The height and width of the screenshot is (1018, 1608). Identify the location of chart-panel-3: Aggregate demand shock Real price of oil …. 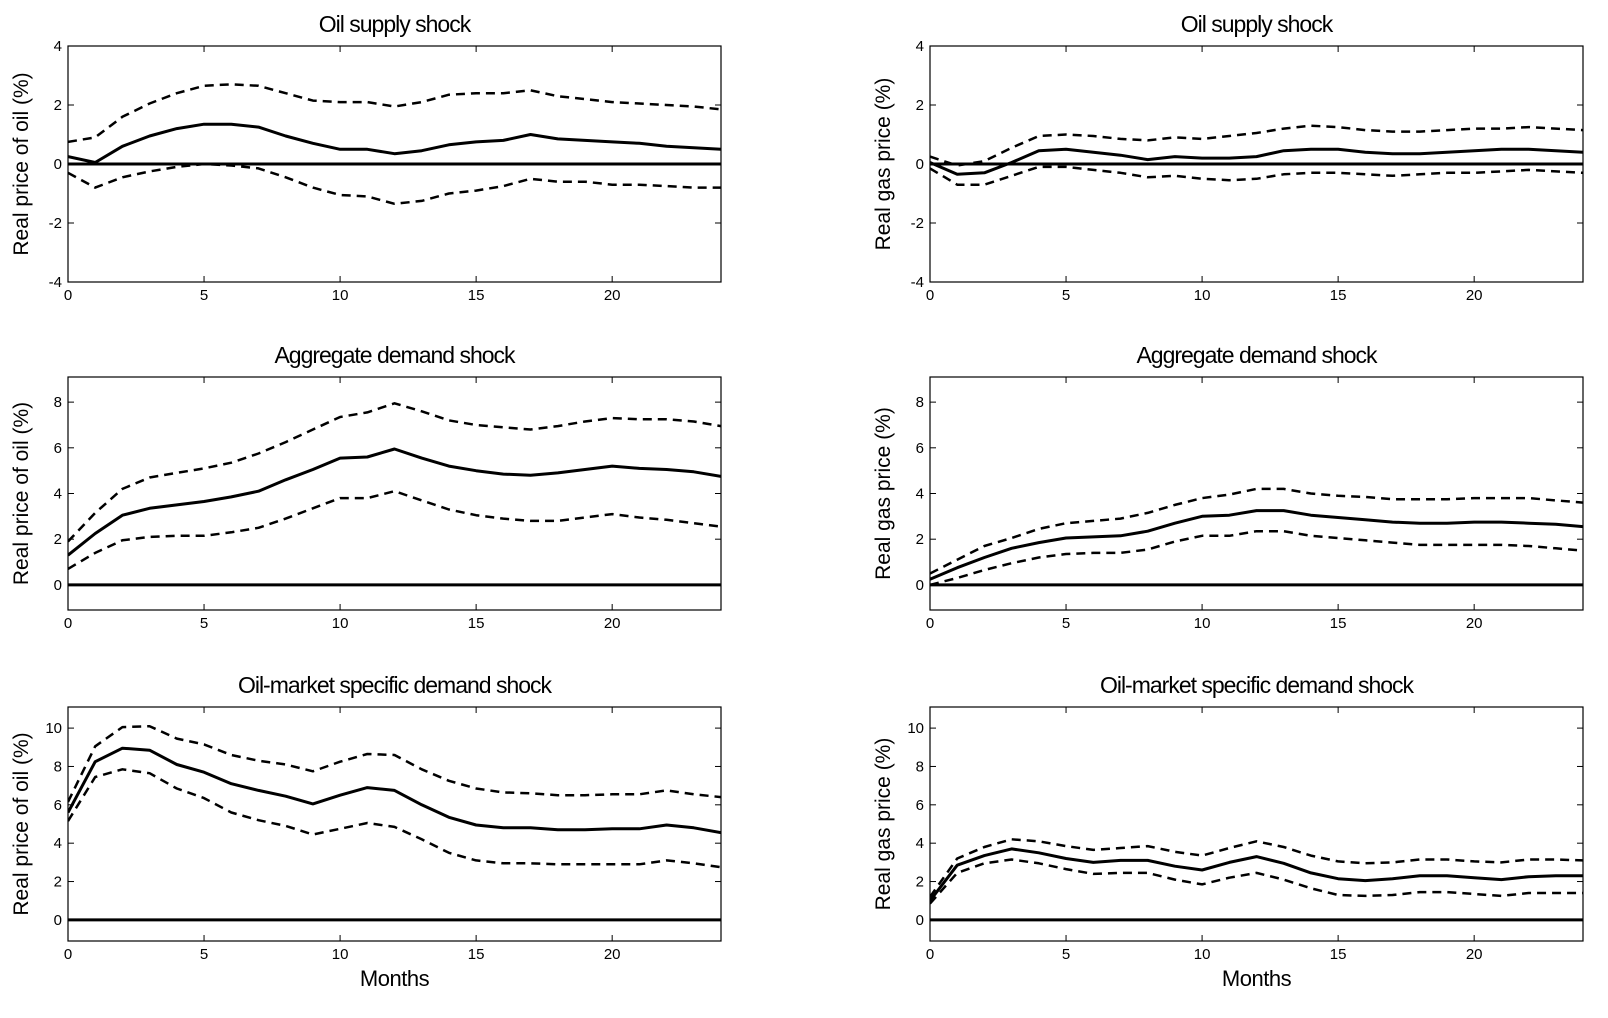
(366, 487).